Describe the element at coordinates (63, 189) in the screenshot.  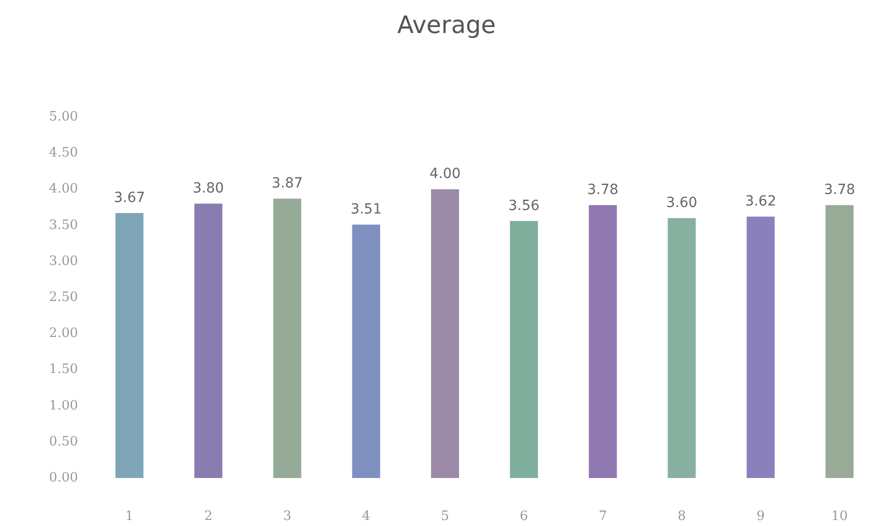
I see `y-tick-label: 4.00` at that location.